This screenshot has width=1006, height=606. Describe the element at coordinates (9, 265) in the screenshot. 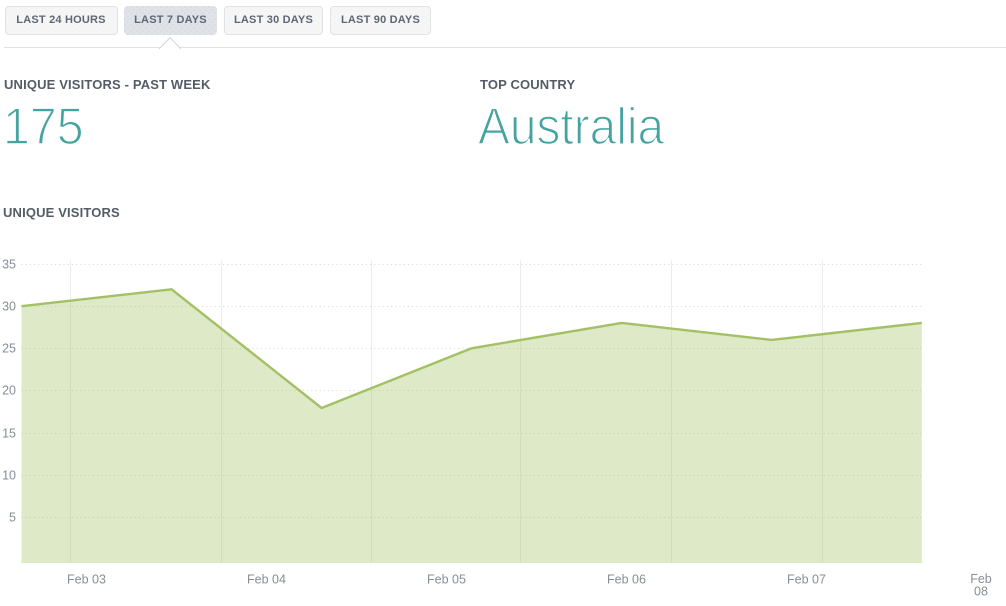

I see `svg-text: 35` at that location.